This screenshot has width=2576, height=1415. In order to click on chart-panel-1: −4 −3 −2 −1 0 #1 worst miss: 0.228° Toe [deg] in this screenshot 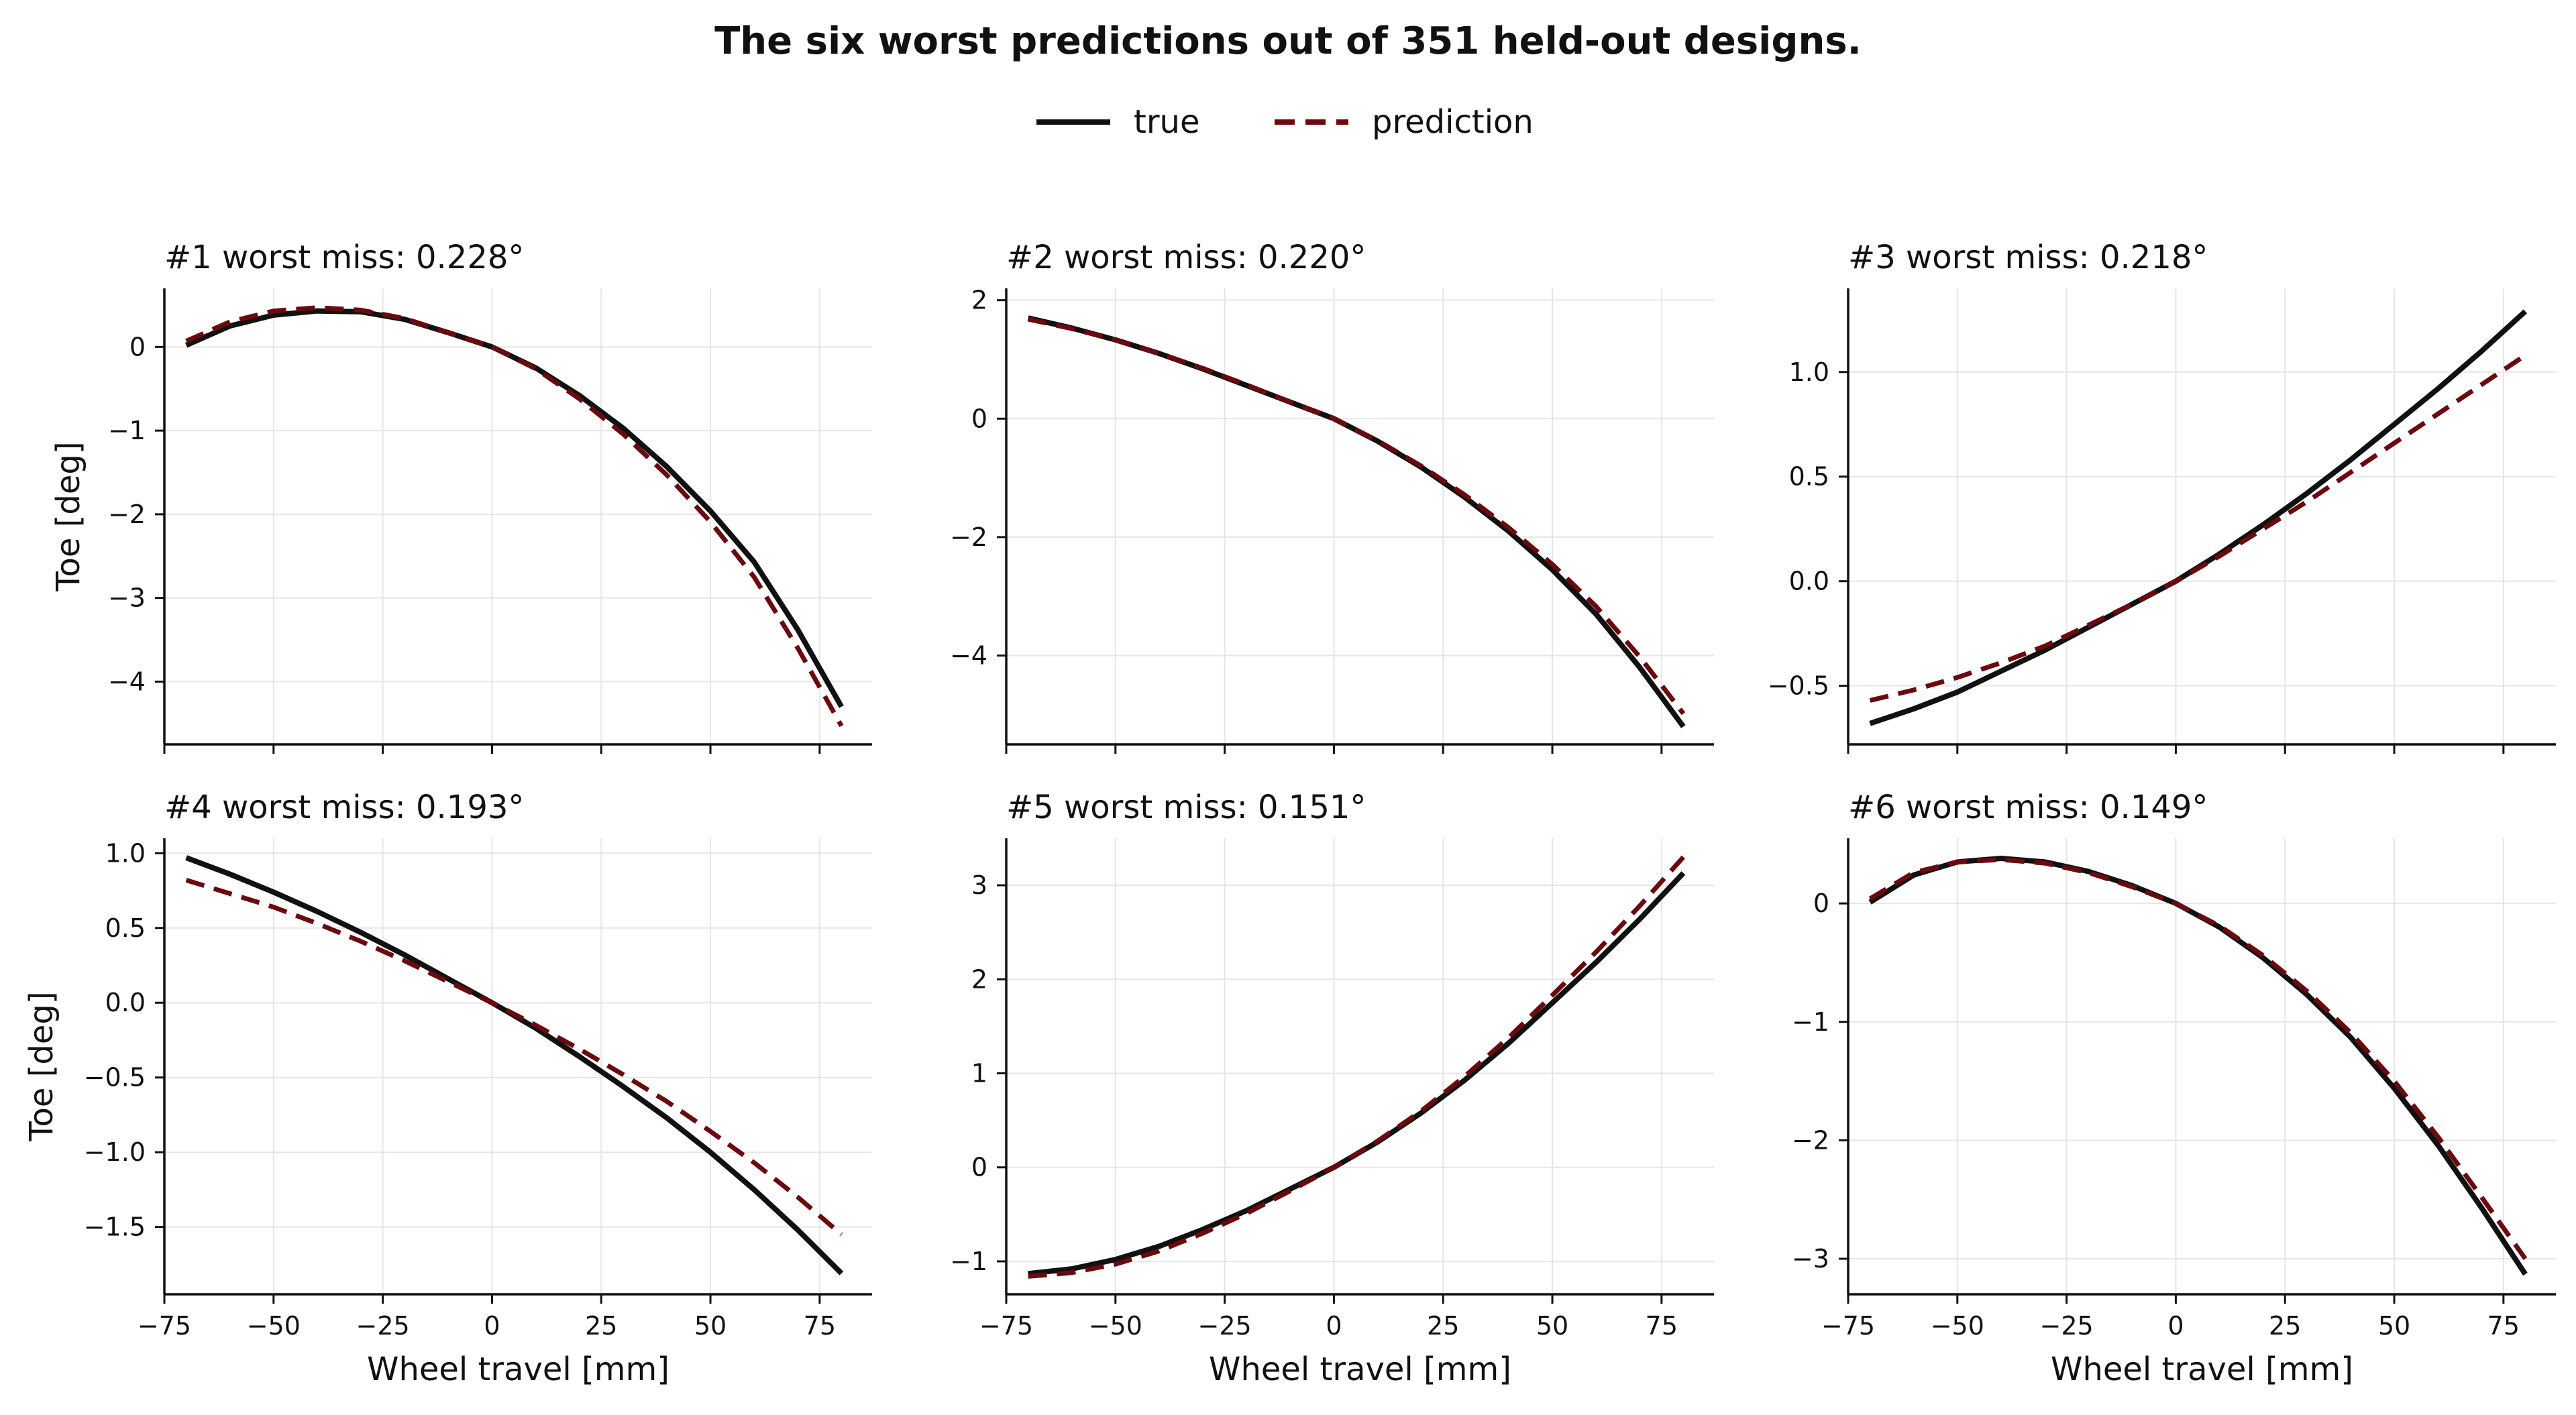, I will do `click(461, 496)`.